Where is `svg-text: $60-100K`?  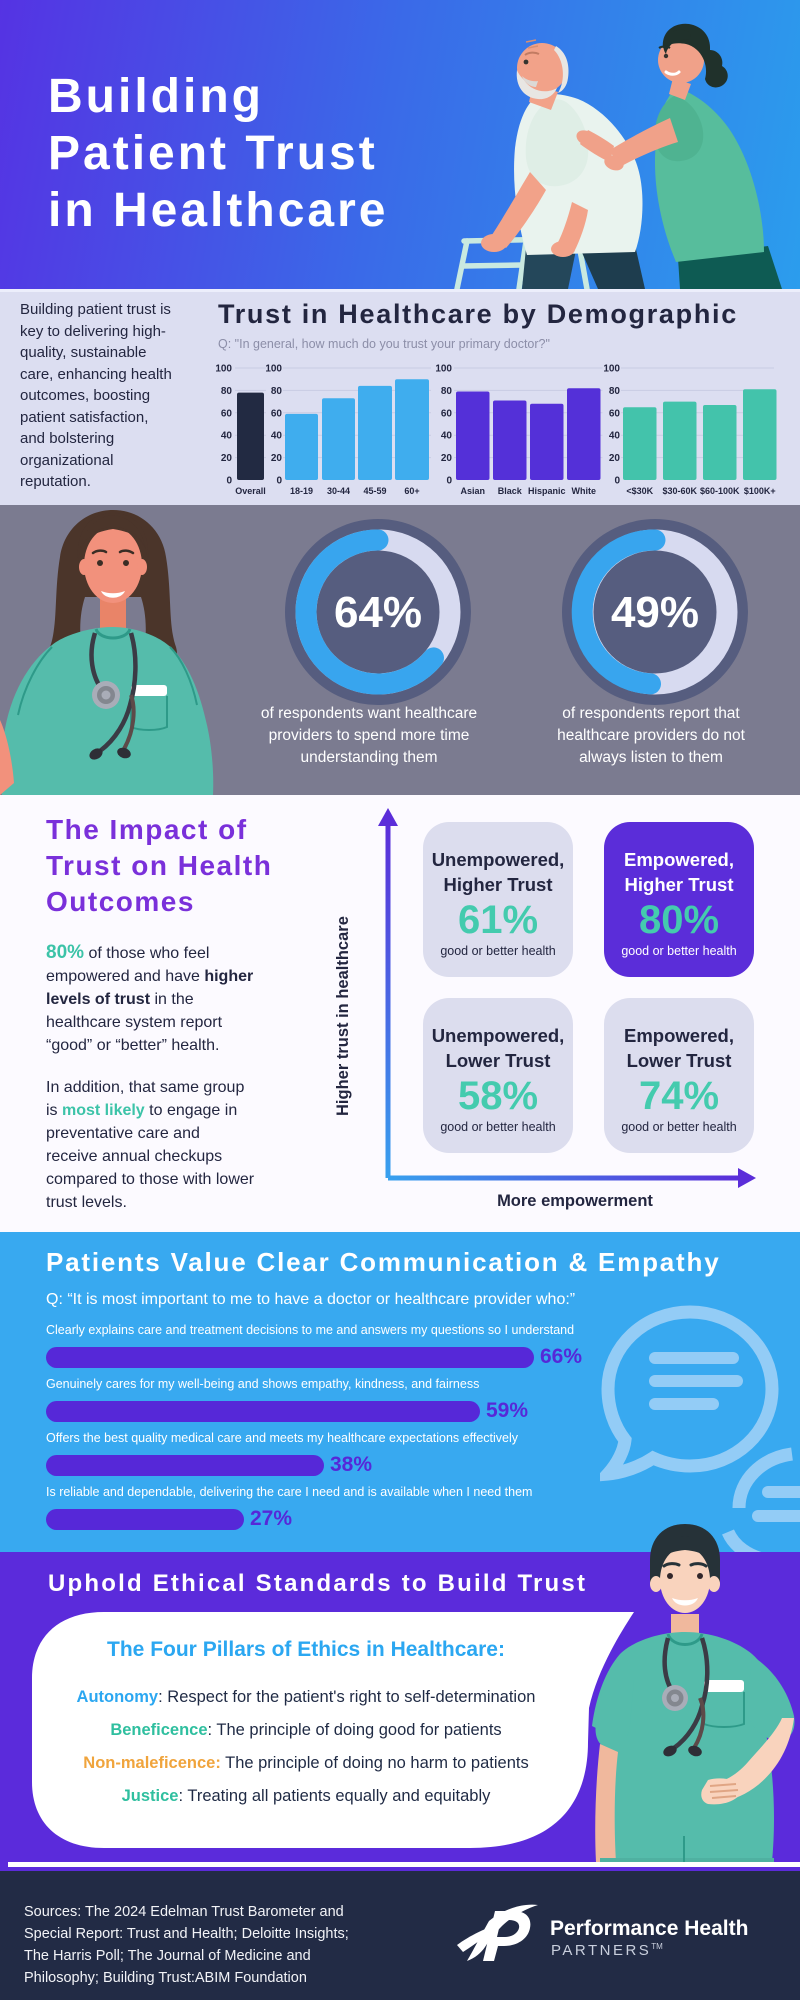
svg-text: $60-100K is located at coordinates (720, 491).